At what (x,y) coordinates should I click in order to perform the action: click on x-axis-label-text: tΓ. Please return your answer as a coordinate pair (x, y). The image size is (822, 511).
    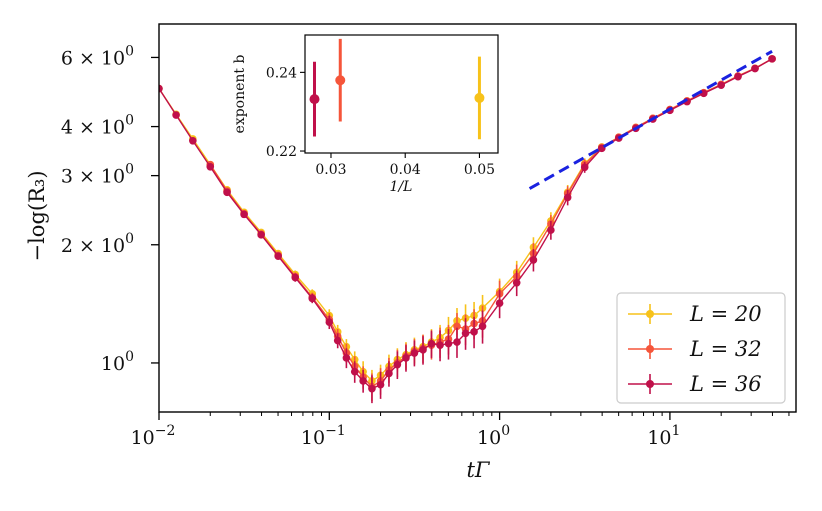
    Looking at the image, I should click on (478, 470).